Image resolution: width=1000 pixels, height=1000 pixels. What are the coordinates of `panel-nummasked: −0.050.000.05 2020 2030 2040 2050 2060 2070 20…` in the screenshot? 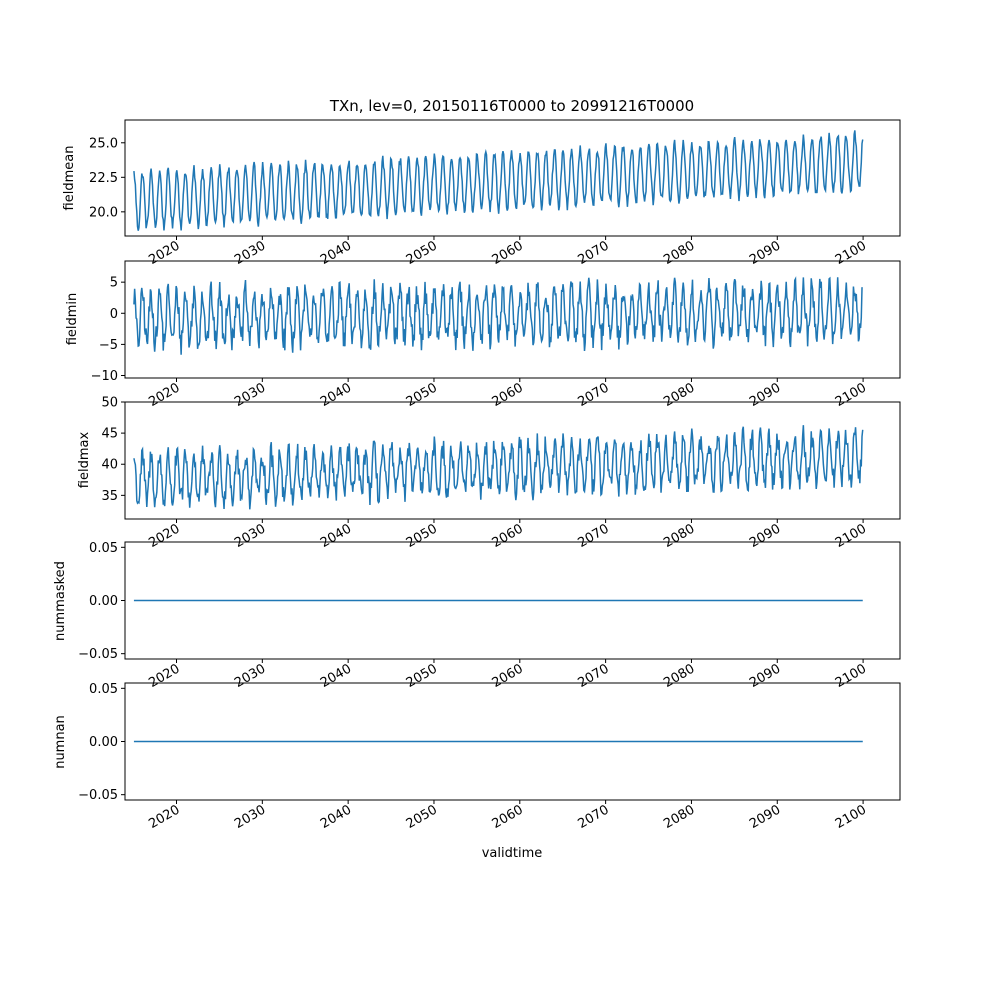 It's located at (476, 616).